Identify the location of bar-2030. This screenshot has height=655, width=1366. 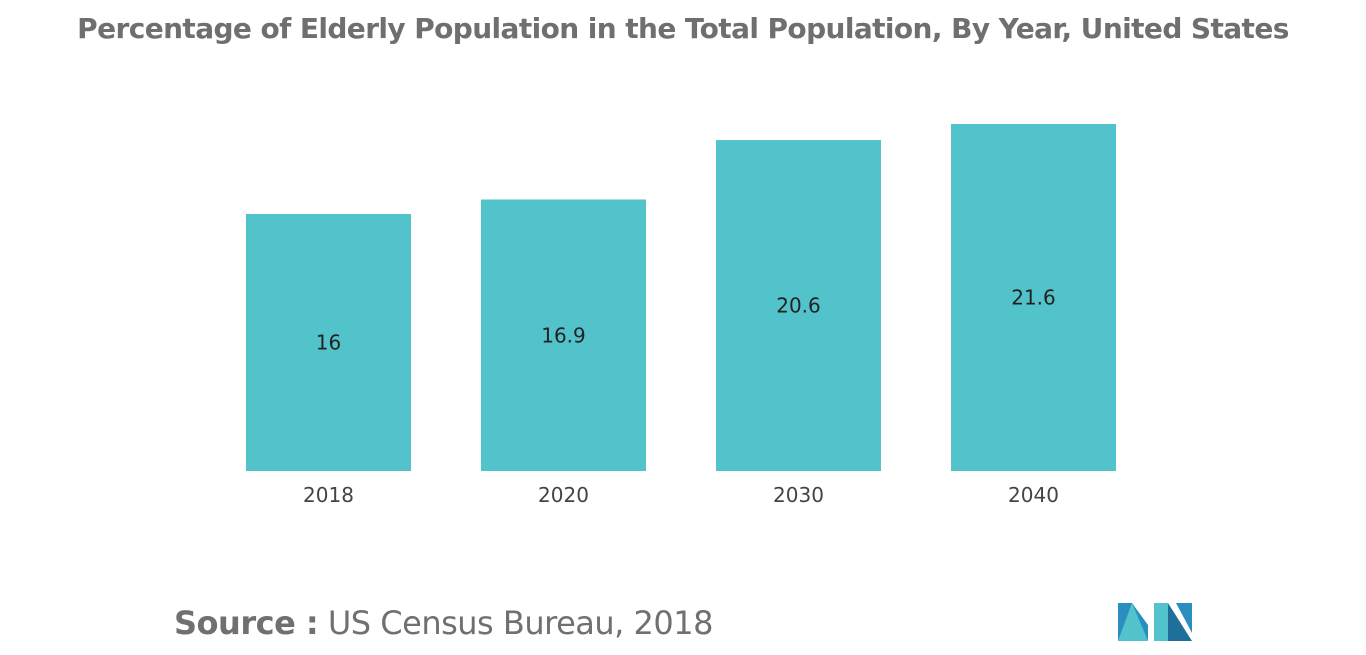
(798, 305).